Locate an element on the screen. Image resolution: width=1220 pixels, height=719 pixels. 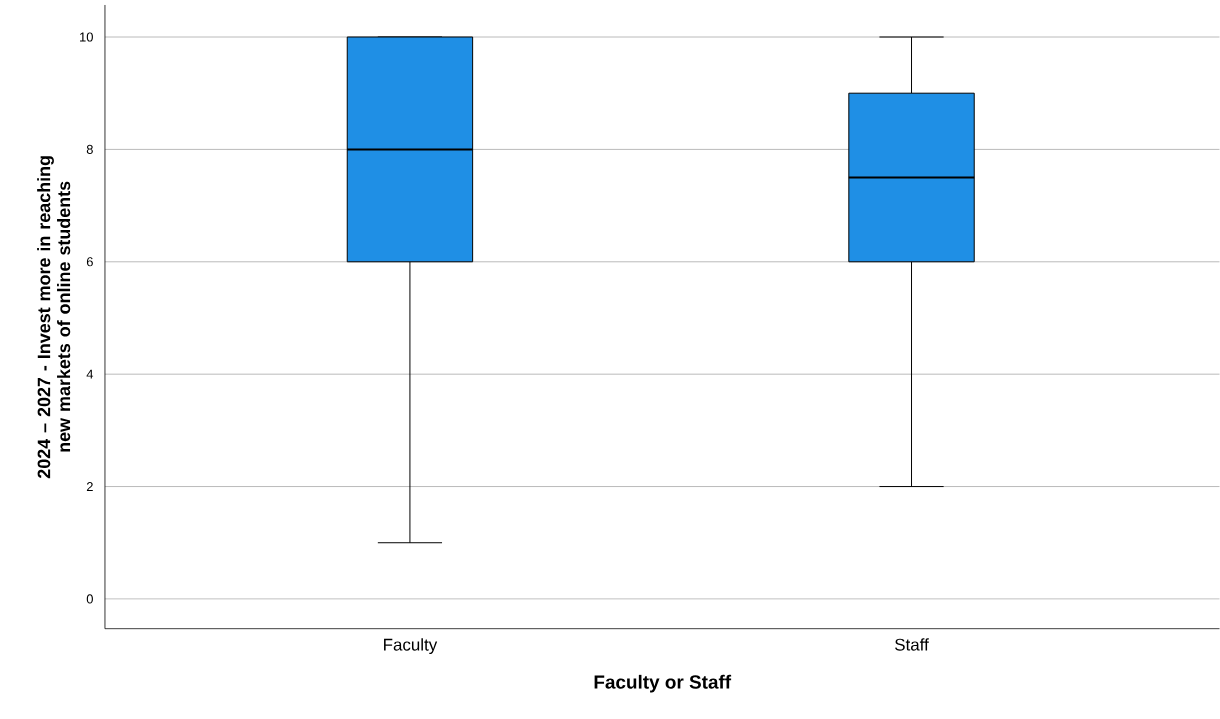
y-tick-label: 0 is located at coordinates (89, 599).